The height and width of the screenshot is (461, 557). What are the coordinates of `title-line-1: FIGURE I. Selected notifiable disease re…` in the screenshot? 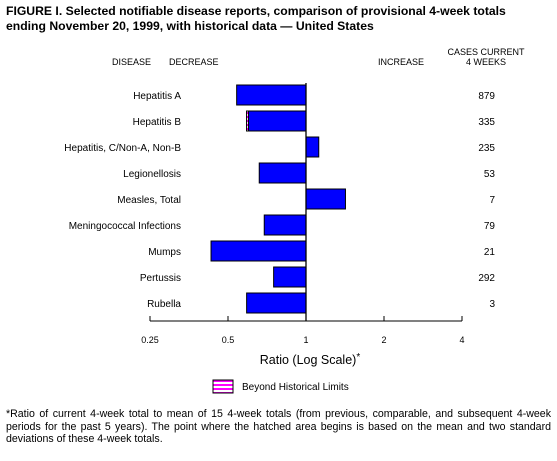 It's located at (256, 11).